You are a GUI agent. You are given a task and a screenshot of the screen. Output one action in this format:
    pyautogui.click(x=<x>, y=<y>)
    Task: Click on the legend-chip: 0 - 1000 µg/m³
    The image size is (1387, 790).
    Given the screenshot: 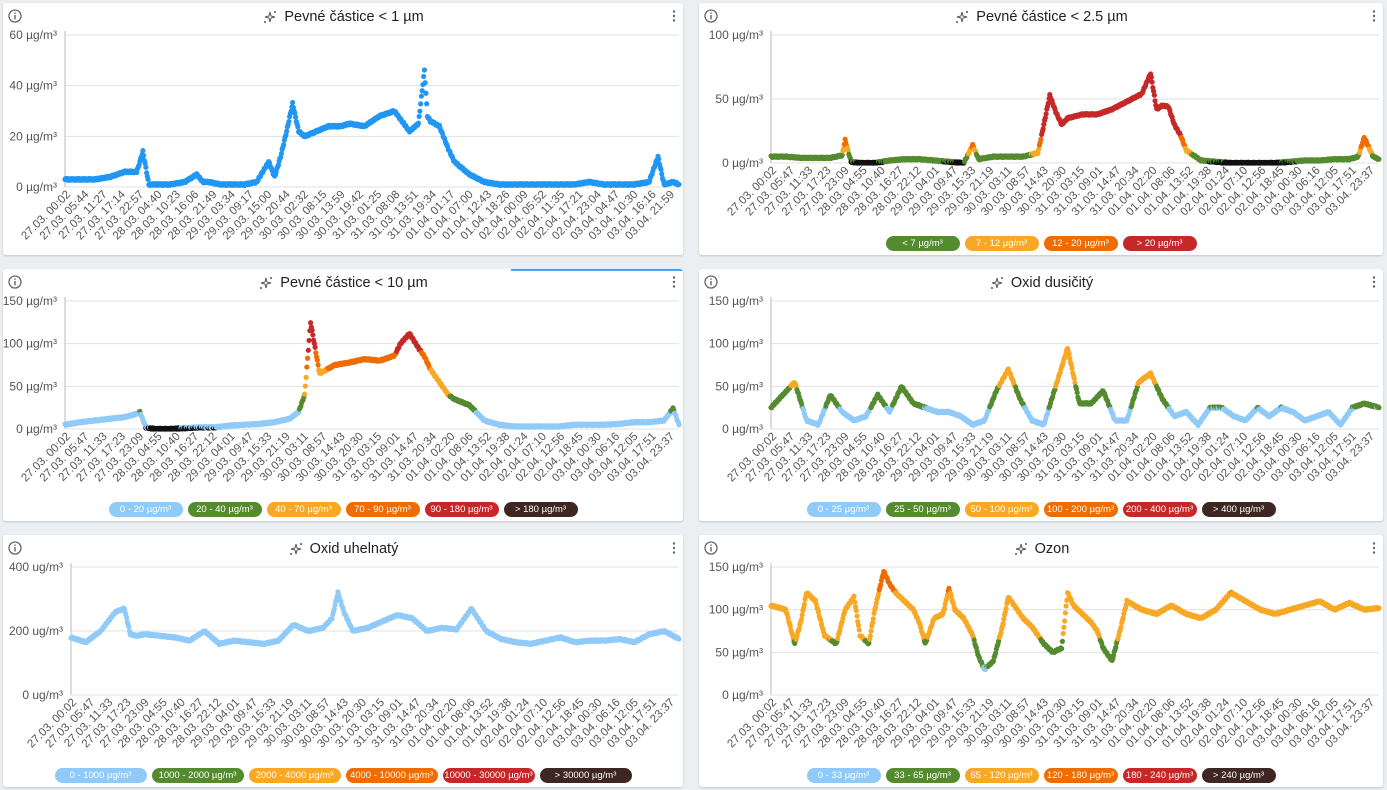 What is the action you would take?
    pyautogui.click(x=100, y=775)
    